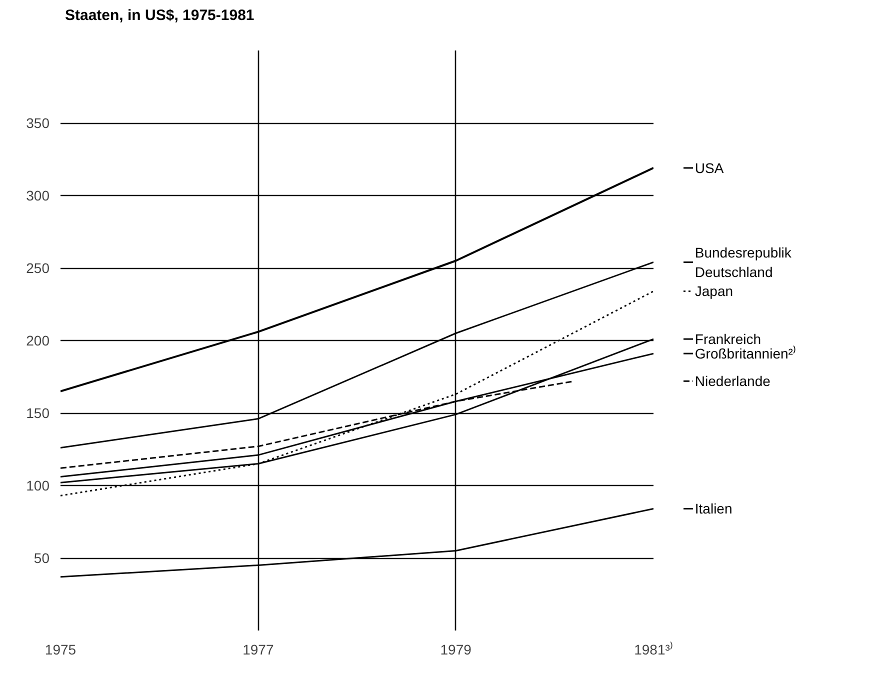 The width and height of the screenshot is (883, 686). What do you see at coordinates (38, 123) in the screenshot?
I see `y-tick-label: 350` at bounding box center [38, 123].